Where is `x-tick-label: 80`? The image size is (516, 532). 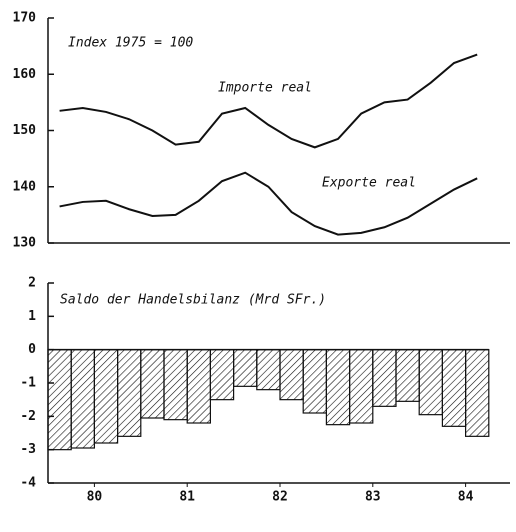 x-tick-label: 80 is located at coordinates (95, 497).